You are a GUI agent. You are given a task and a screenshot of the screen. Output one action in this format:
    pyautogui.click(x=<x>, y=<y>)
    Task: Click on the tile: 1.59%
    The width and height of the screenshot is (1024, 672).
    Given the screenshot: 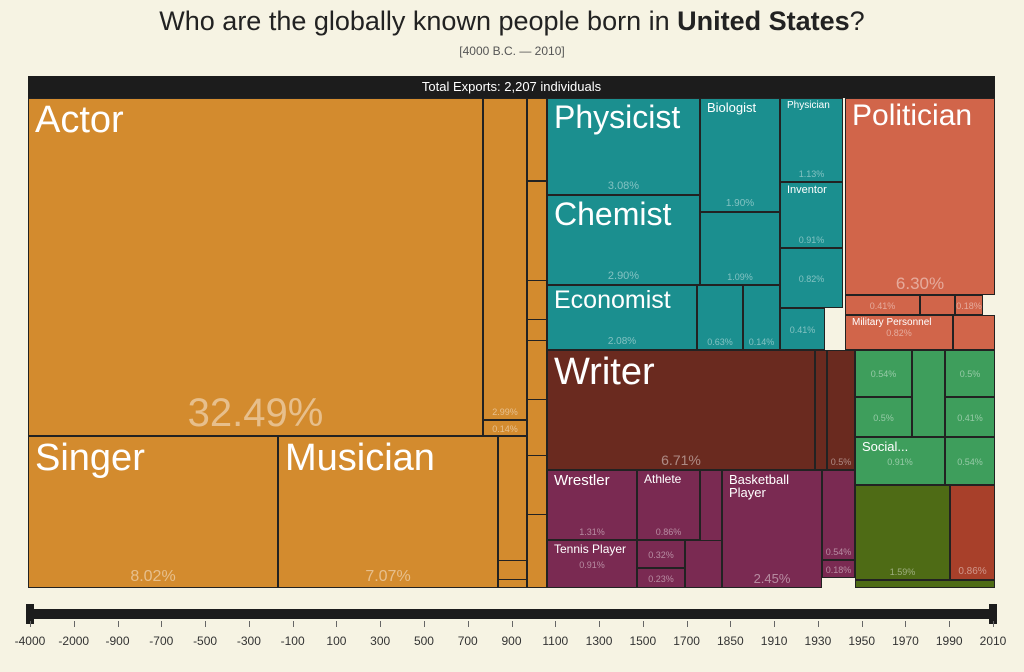 What is the action you would take?
    pyautogui.click(x=902, y=532)
    